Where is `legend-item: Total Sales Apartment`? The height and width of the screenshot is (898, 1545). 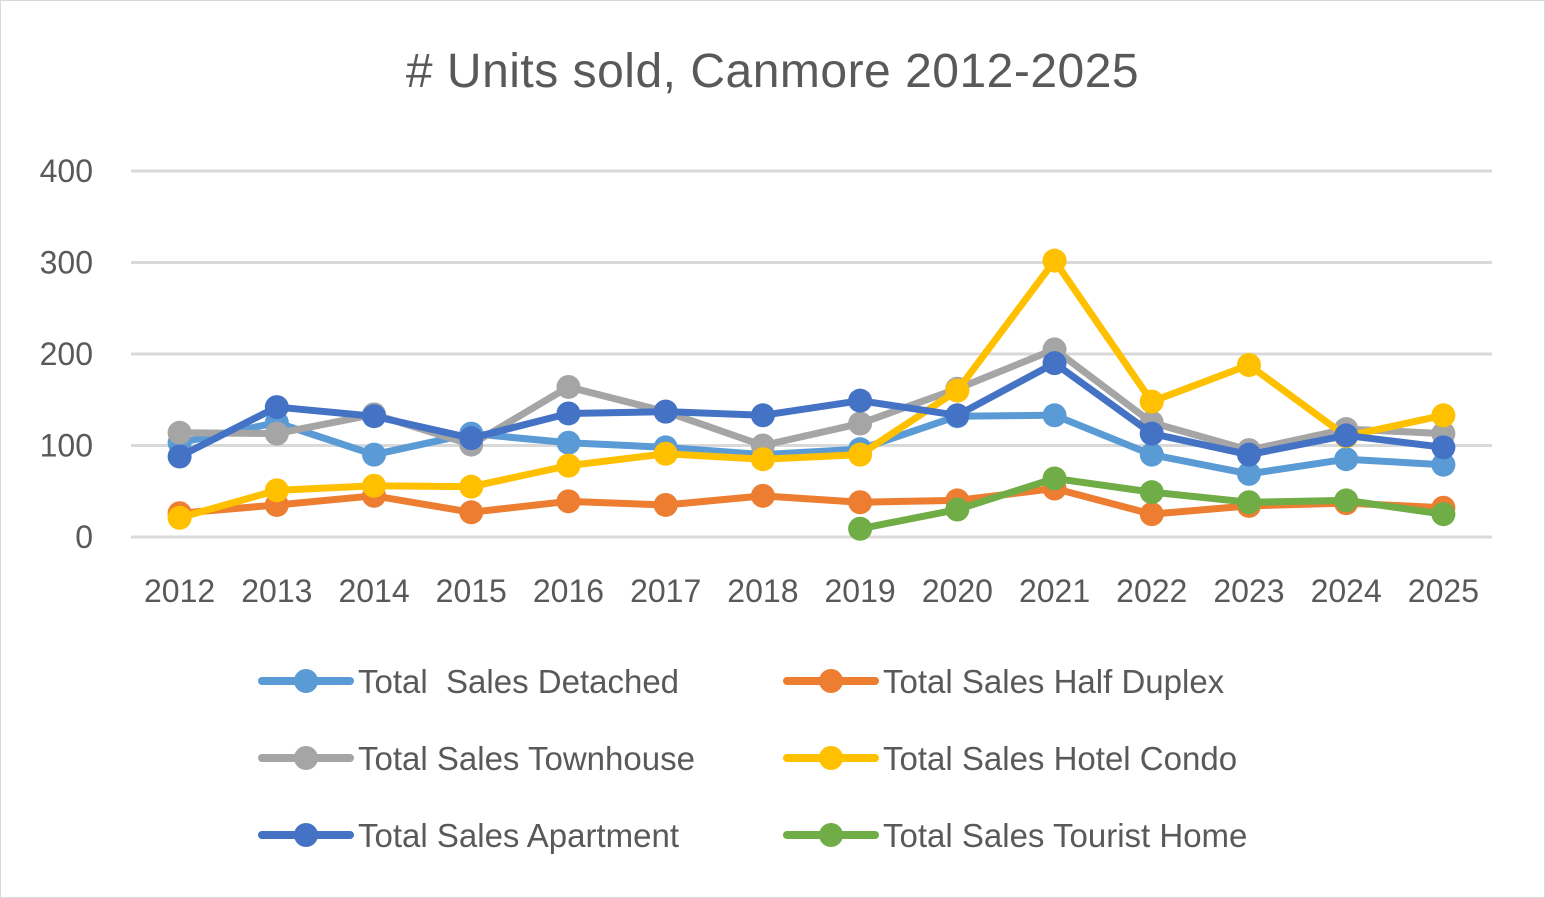 legend-item: Total Sales Apartment is located at coordinates (468, 835).